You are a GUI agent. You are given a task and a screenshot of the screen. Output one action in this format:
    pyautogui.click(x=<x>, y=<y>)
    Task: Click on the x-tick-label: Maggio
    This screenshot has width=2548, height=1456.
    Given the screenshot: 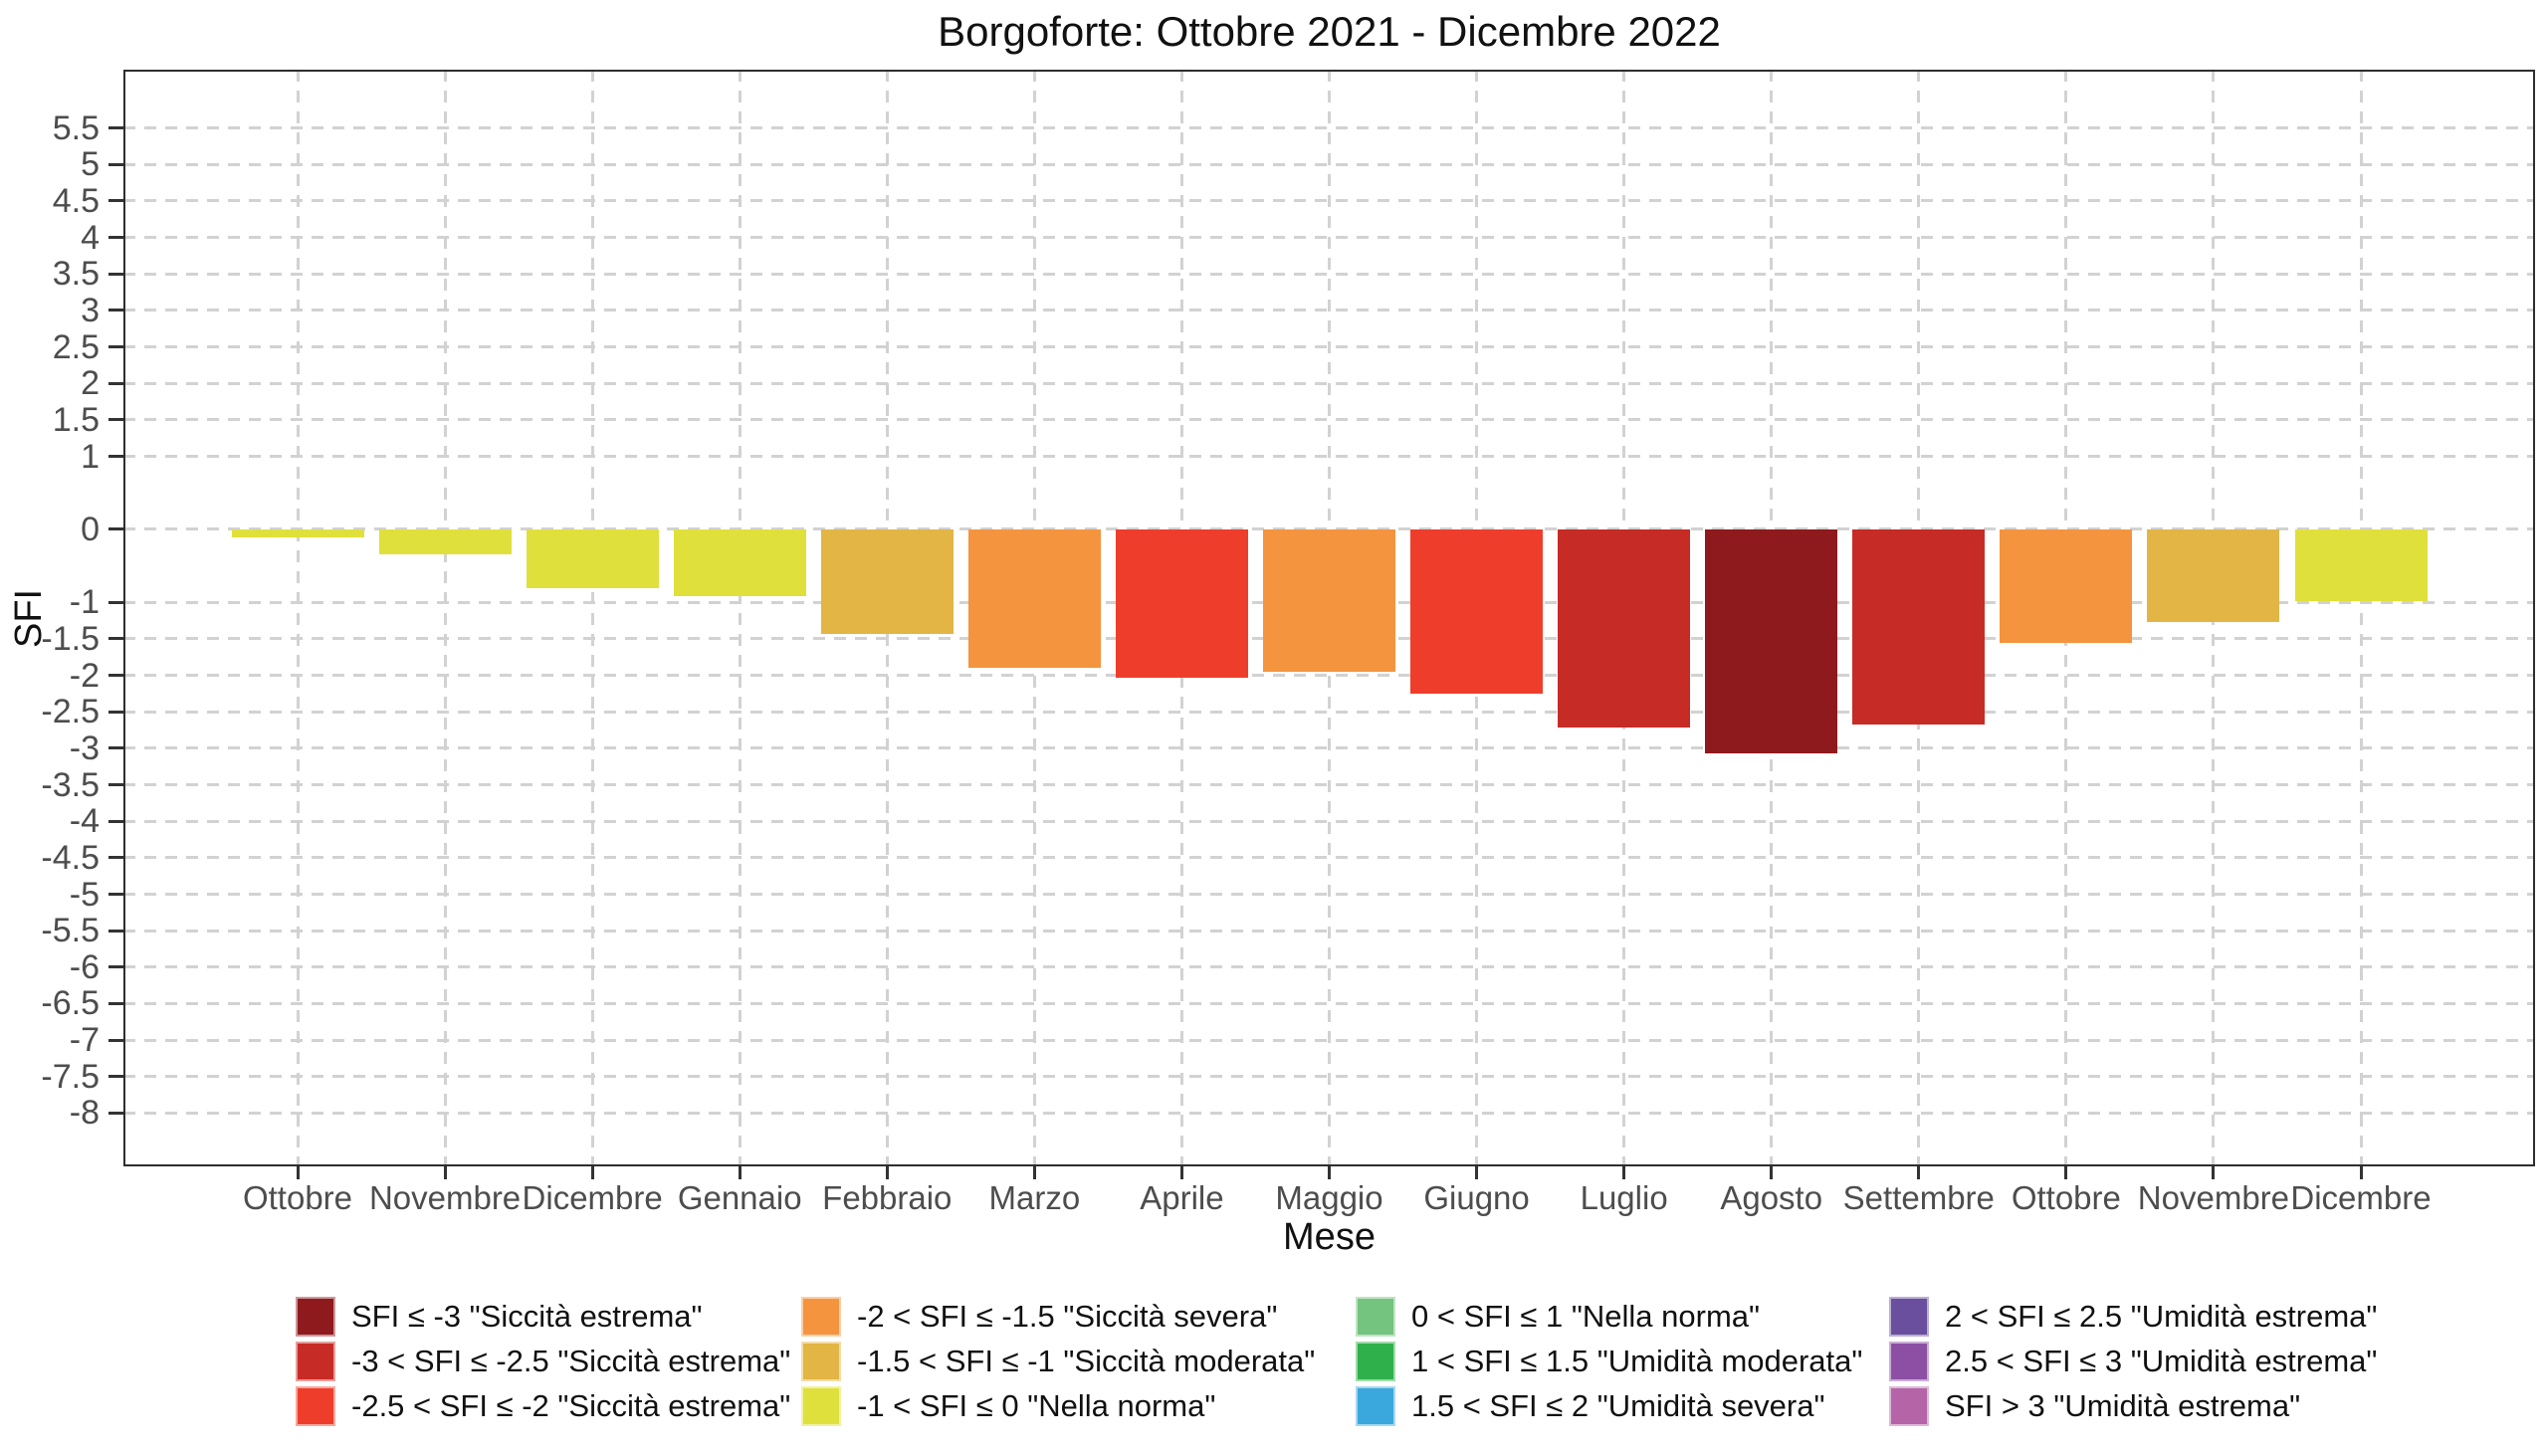 What is the action you would take?
    pyautogui.click(x=1329, y=1197)
    